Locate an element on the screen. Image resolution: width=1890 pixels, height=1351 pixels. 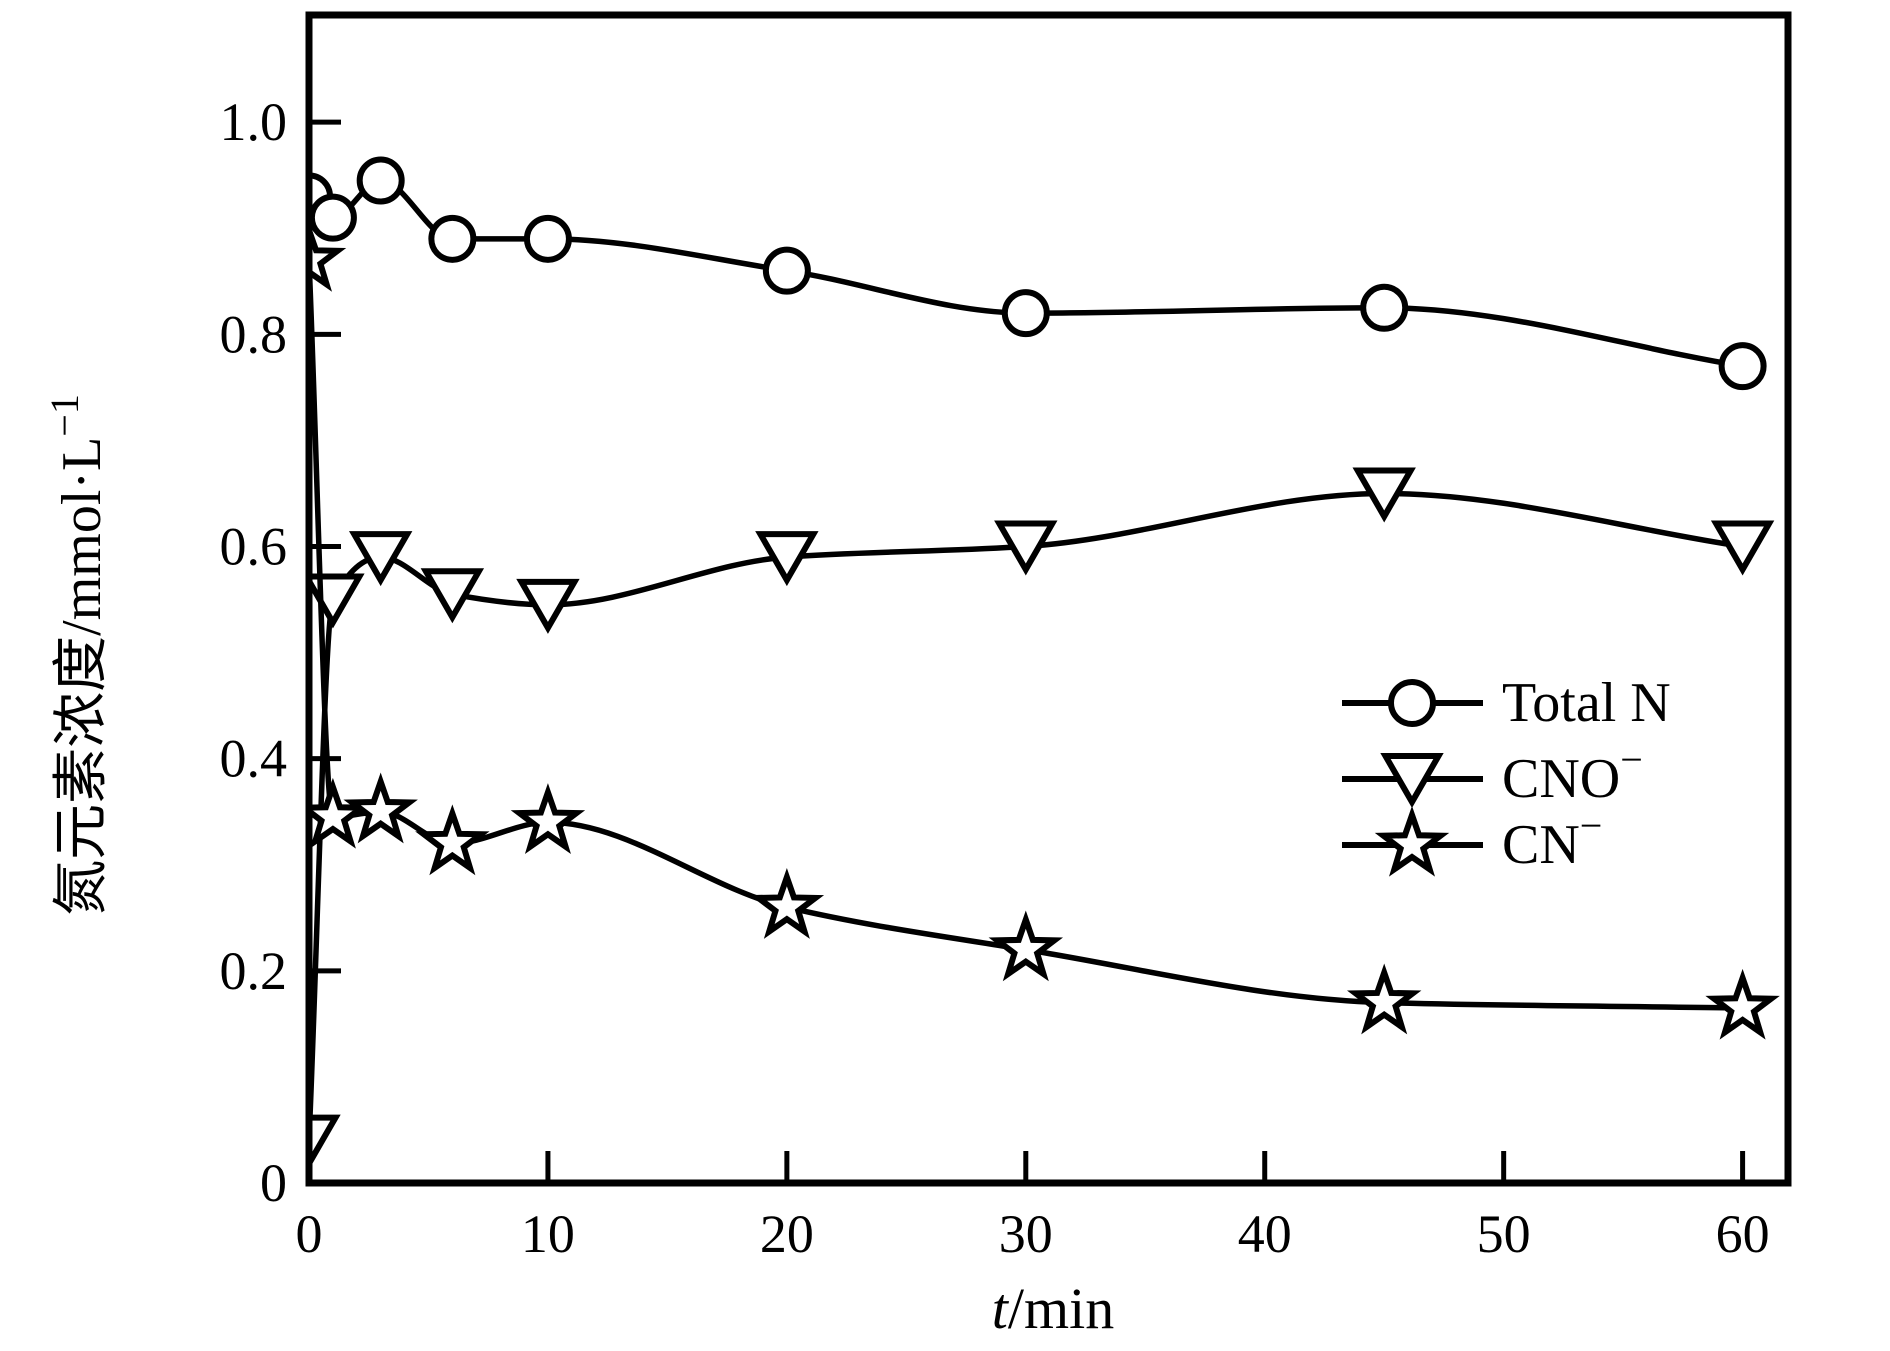
y-axis-label-text: 氮元素浓度/mmol·L is located at coordinates (82, 676).